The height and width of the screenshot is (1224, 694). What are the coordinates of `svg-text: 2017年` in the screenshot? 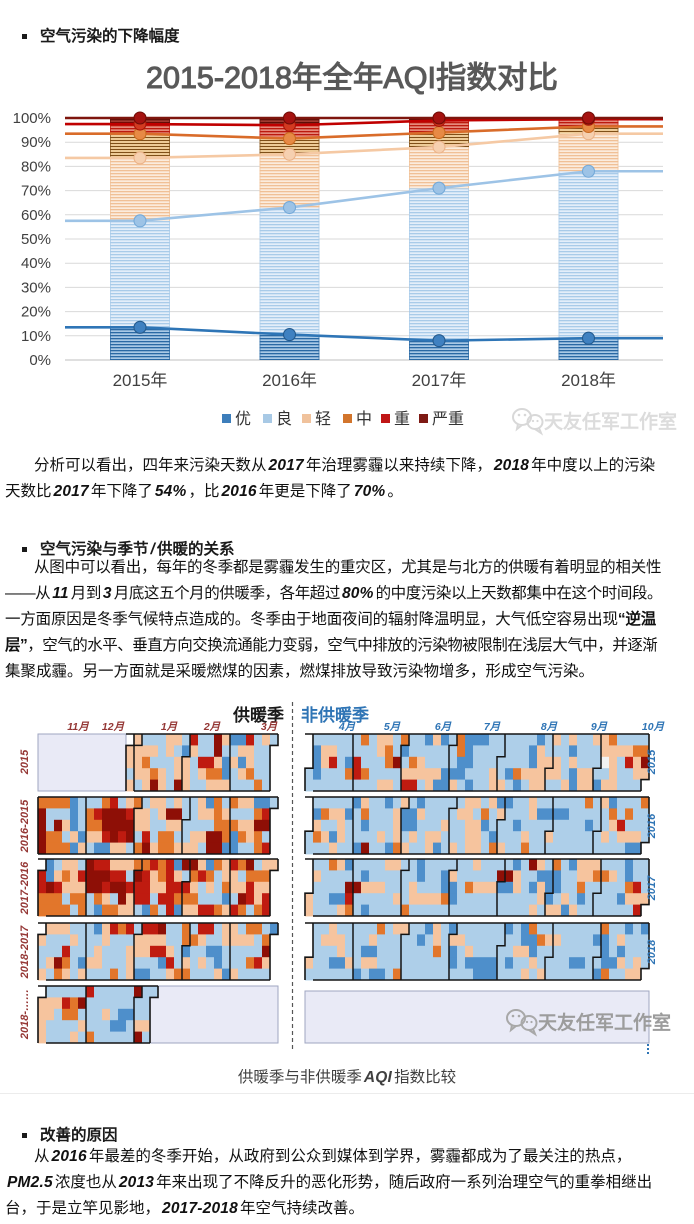 It's located at (439, 380).